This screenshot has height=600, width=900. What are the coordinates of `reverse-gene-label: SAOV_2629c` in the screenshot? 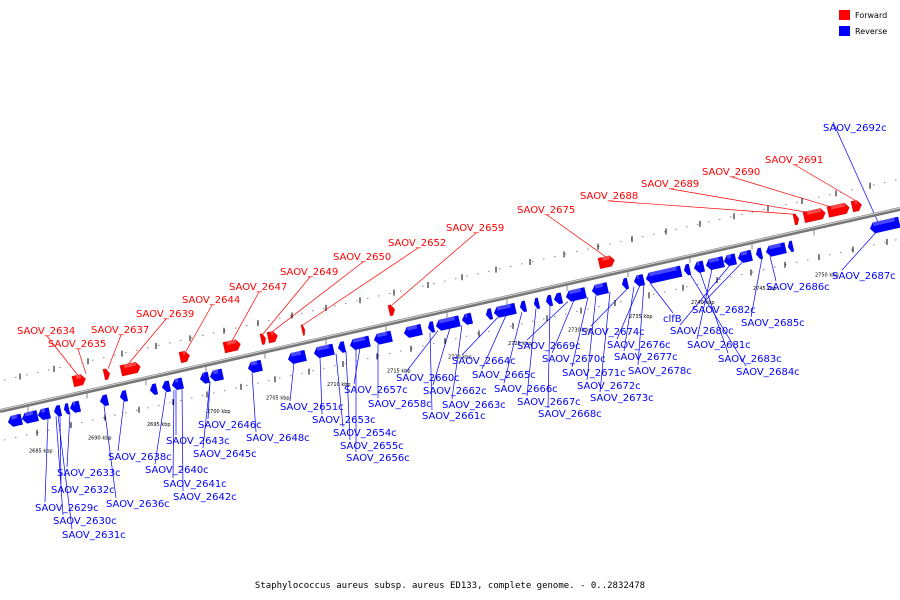 It's located at (67, 508).